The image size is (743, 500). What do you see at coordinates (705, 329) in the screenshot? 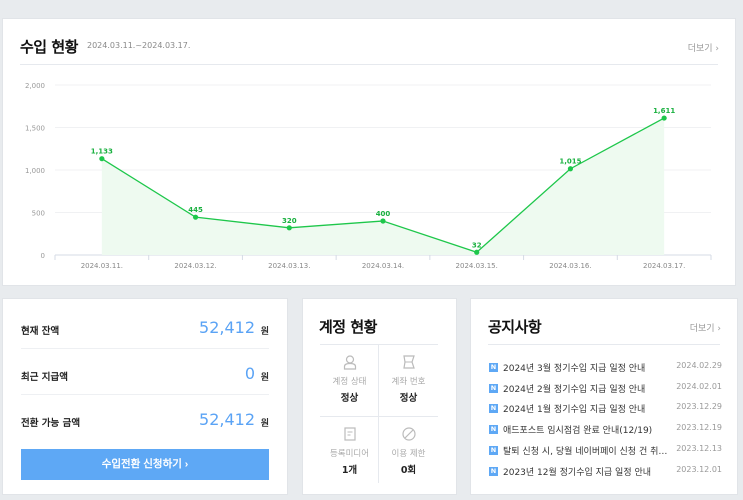
I see `notice-more-link: 더보기 ›` at bounding box center [705, 329].